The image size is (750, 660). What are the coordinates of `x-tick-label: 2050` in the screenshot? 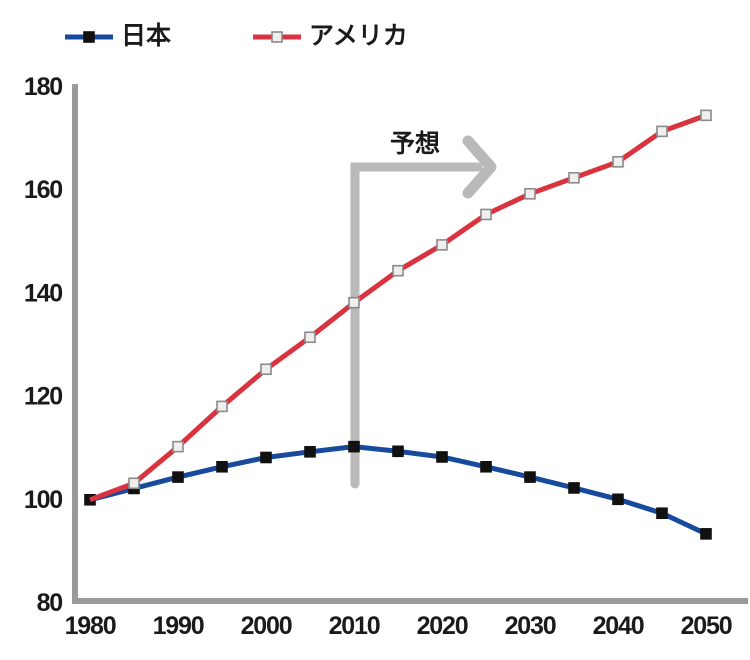 It's located at (706, 626).